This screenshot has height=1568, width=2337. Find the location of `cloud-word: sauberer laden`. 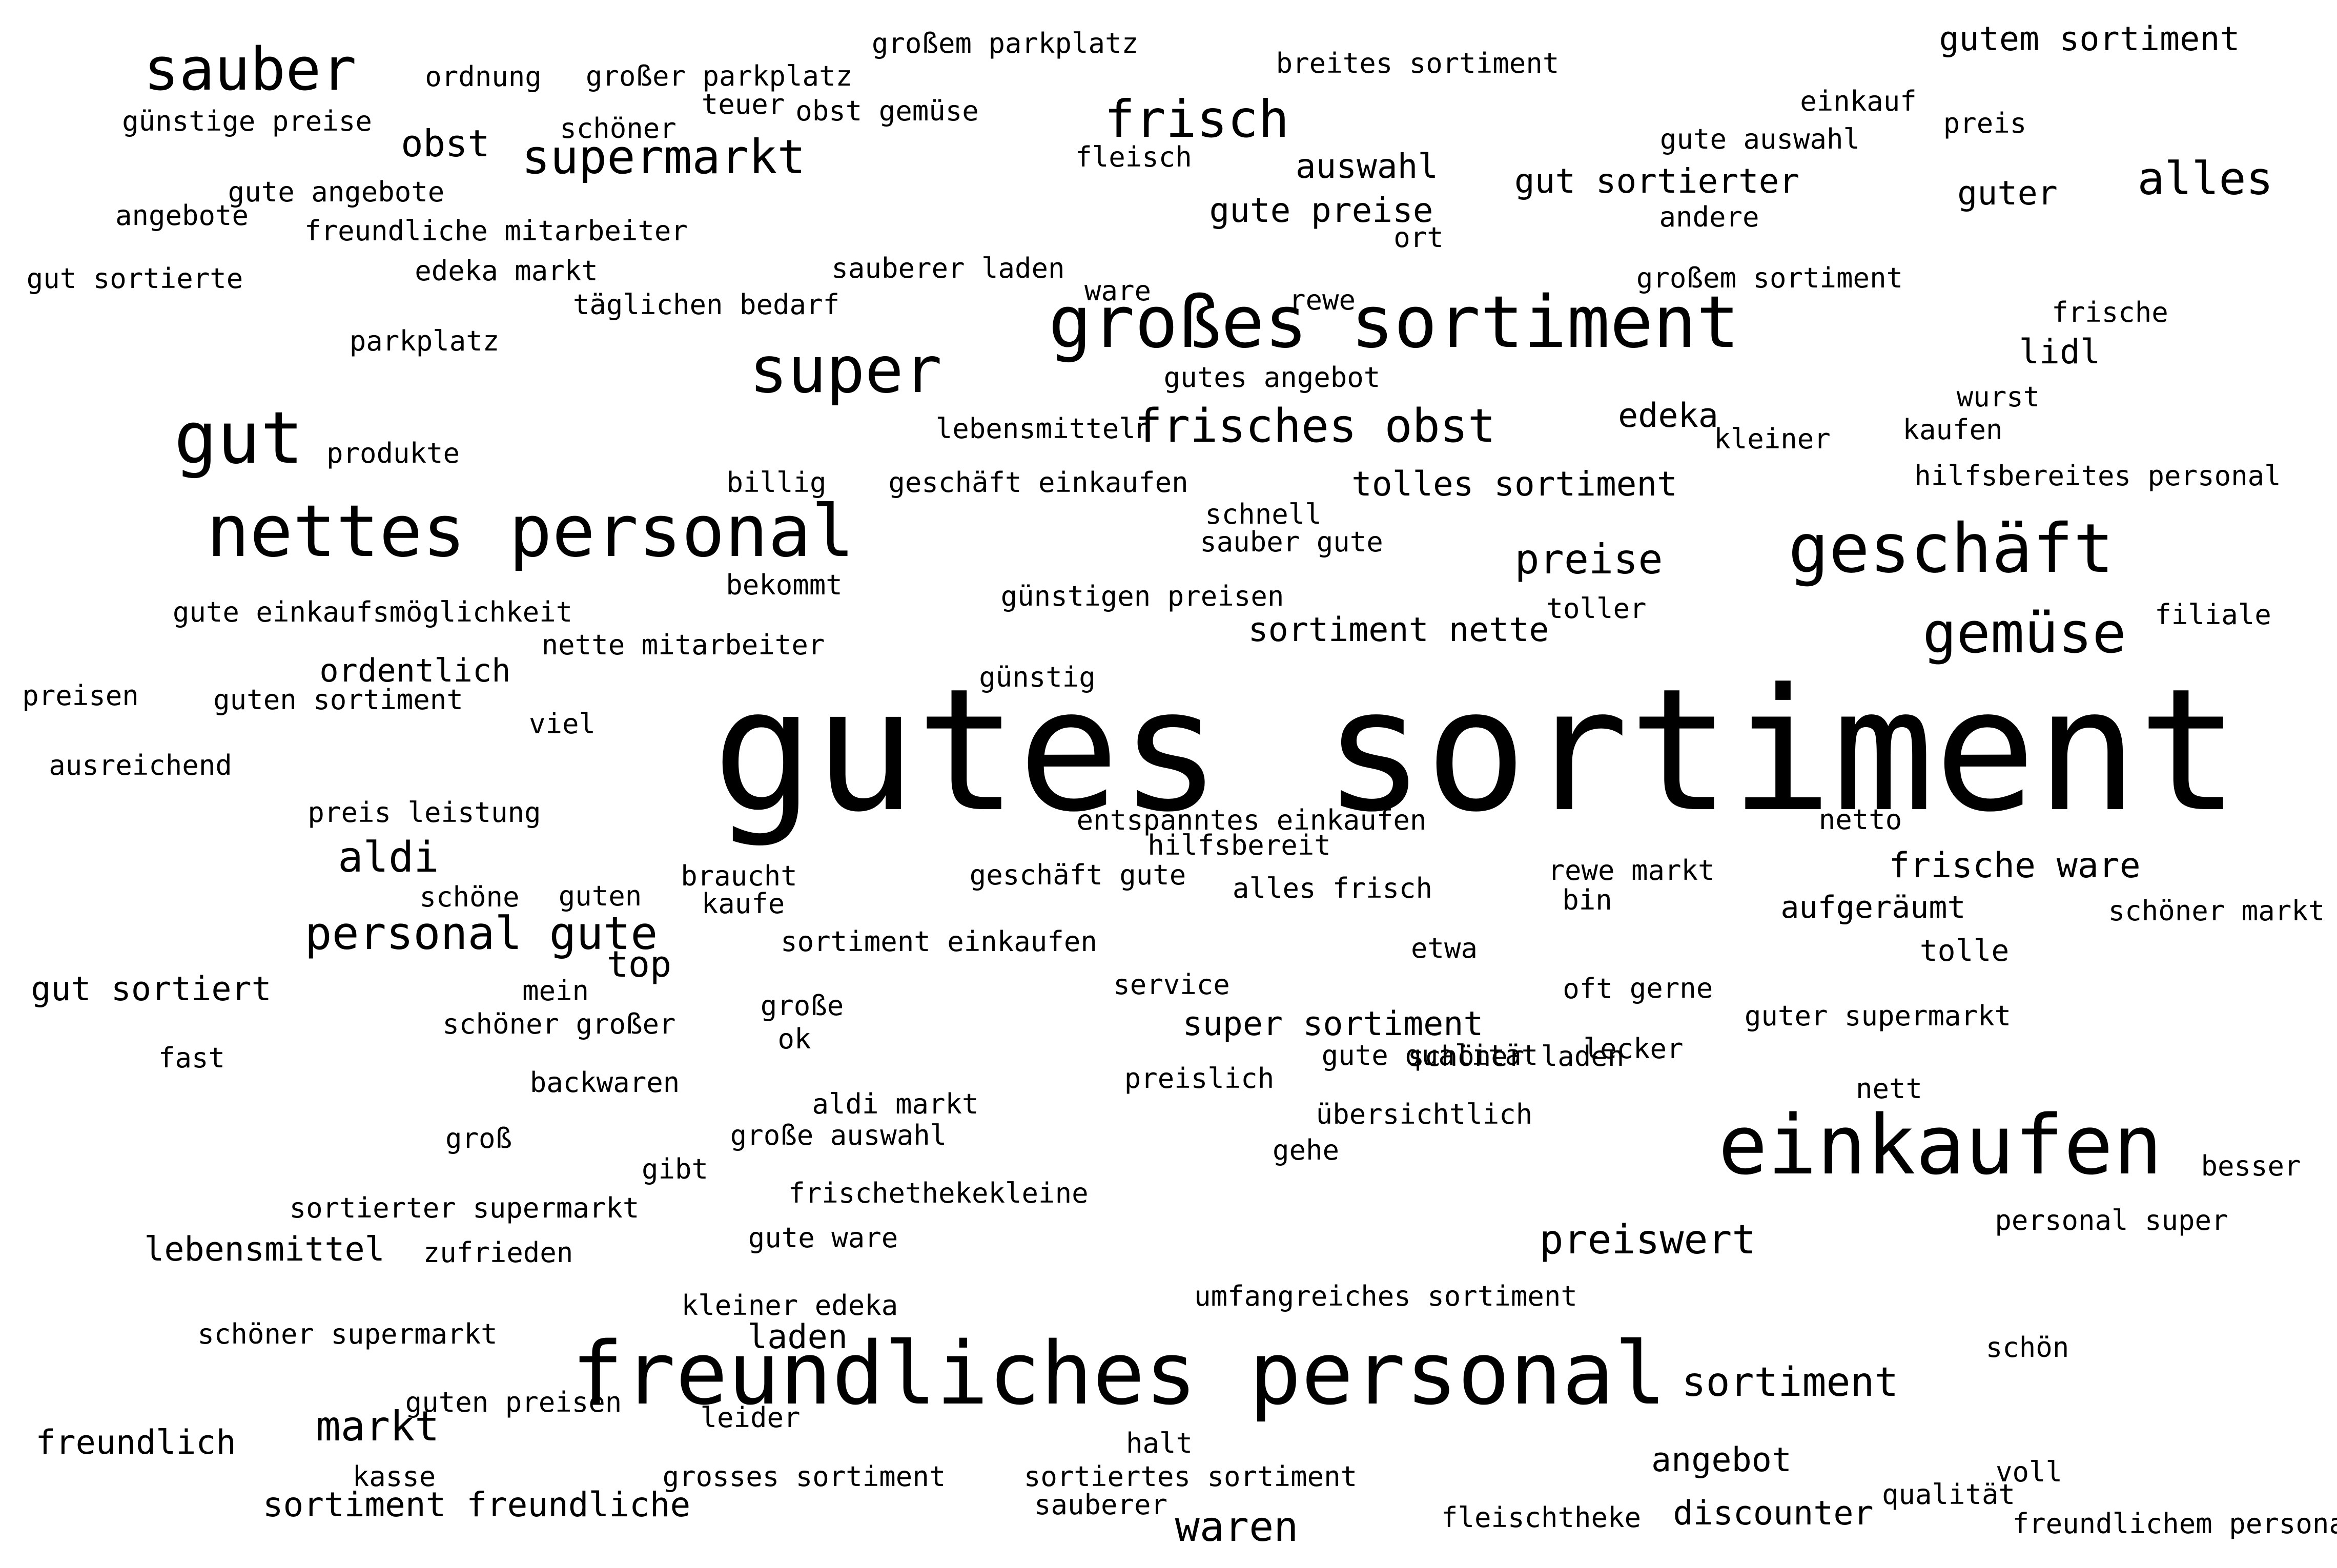

cloud-word: sauberer laden is located at coordinates (948, 268).